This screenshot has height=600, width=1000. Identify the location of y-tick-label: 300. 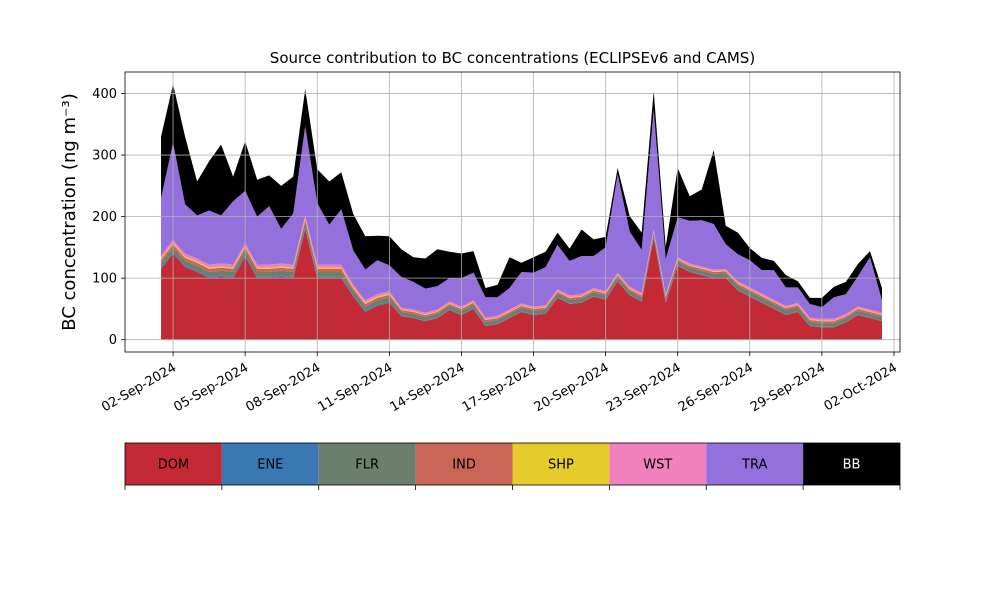
(104, 156).